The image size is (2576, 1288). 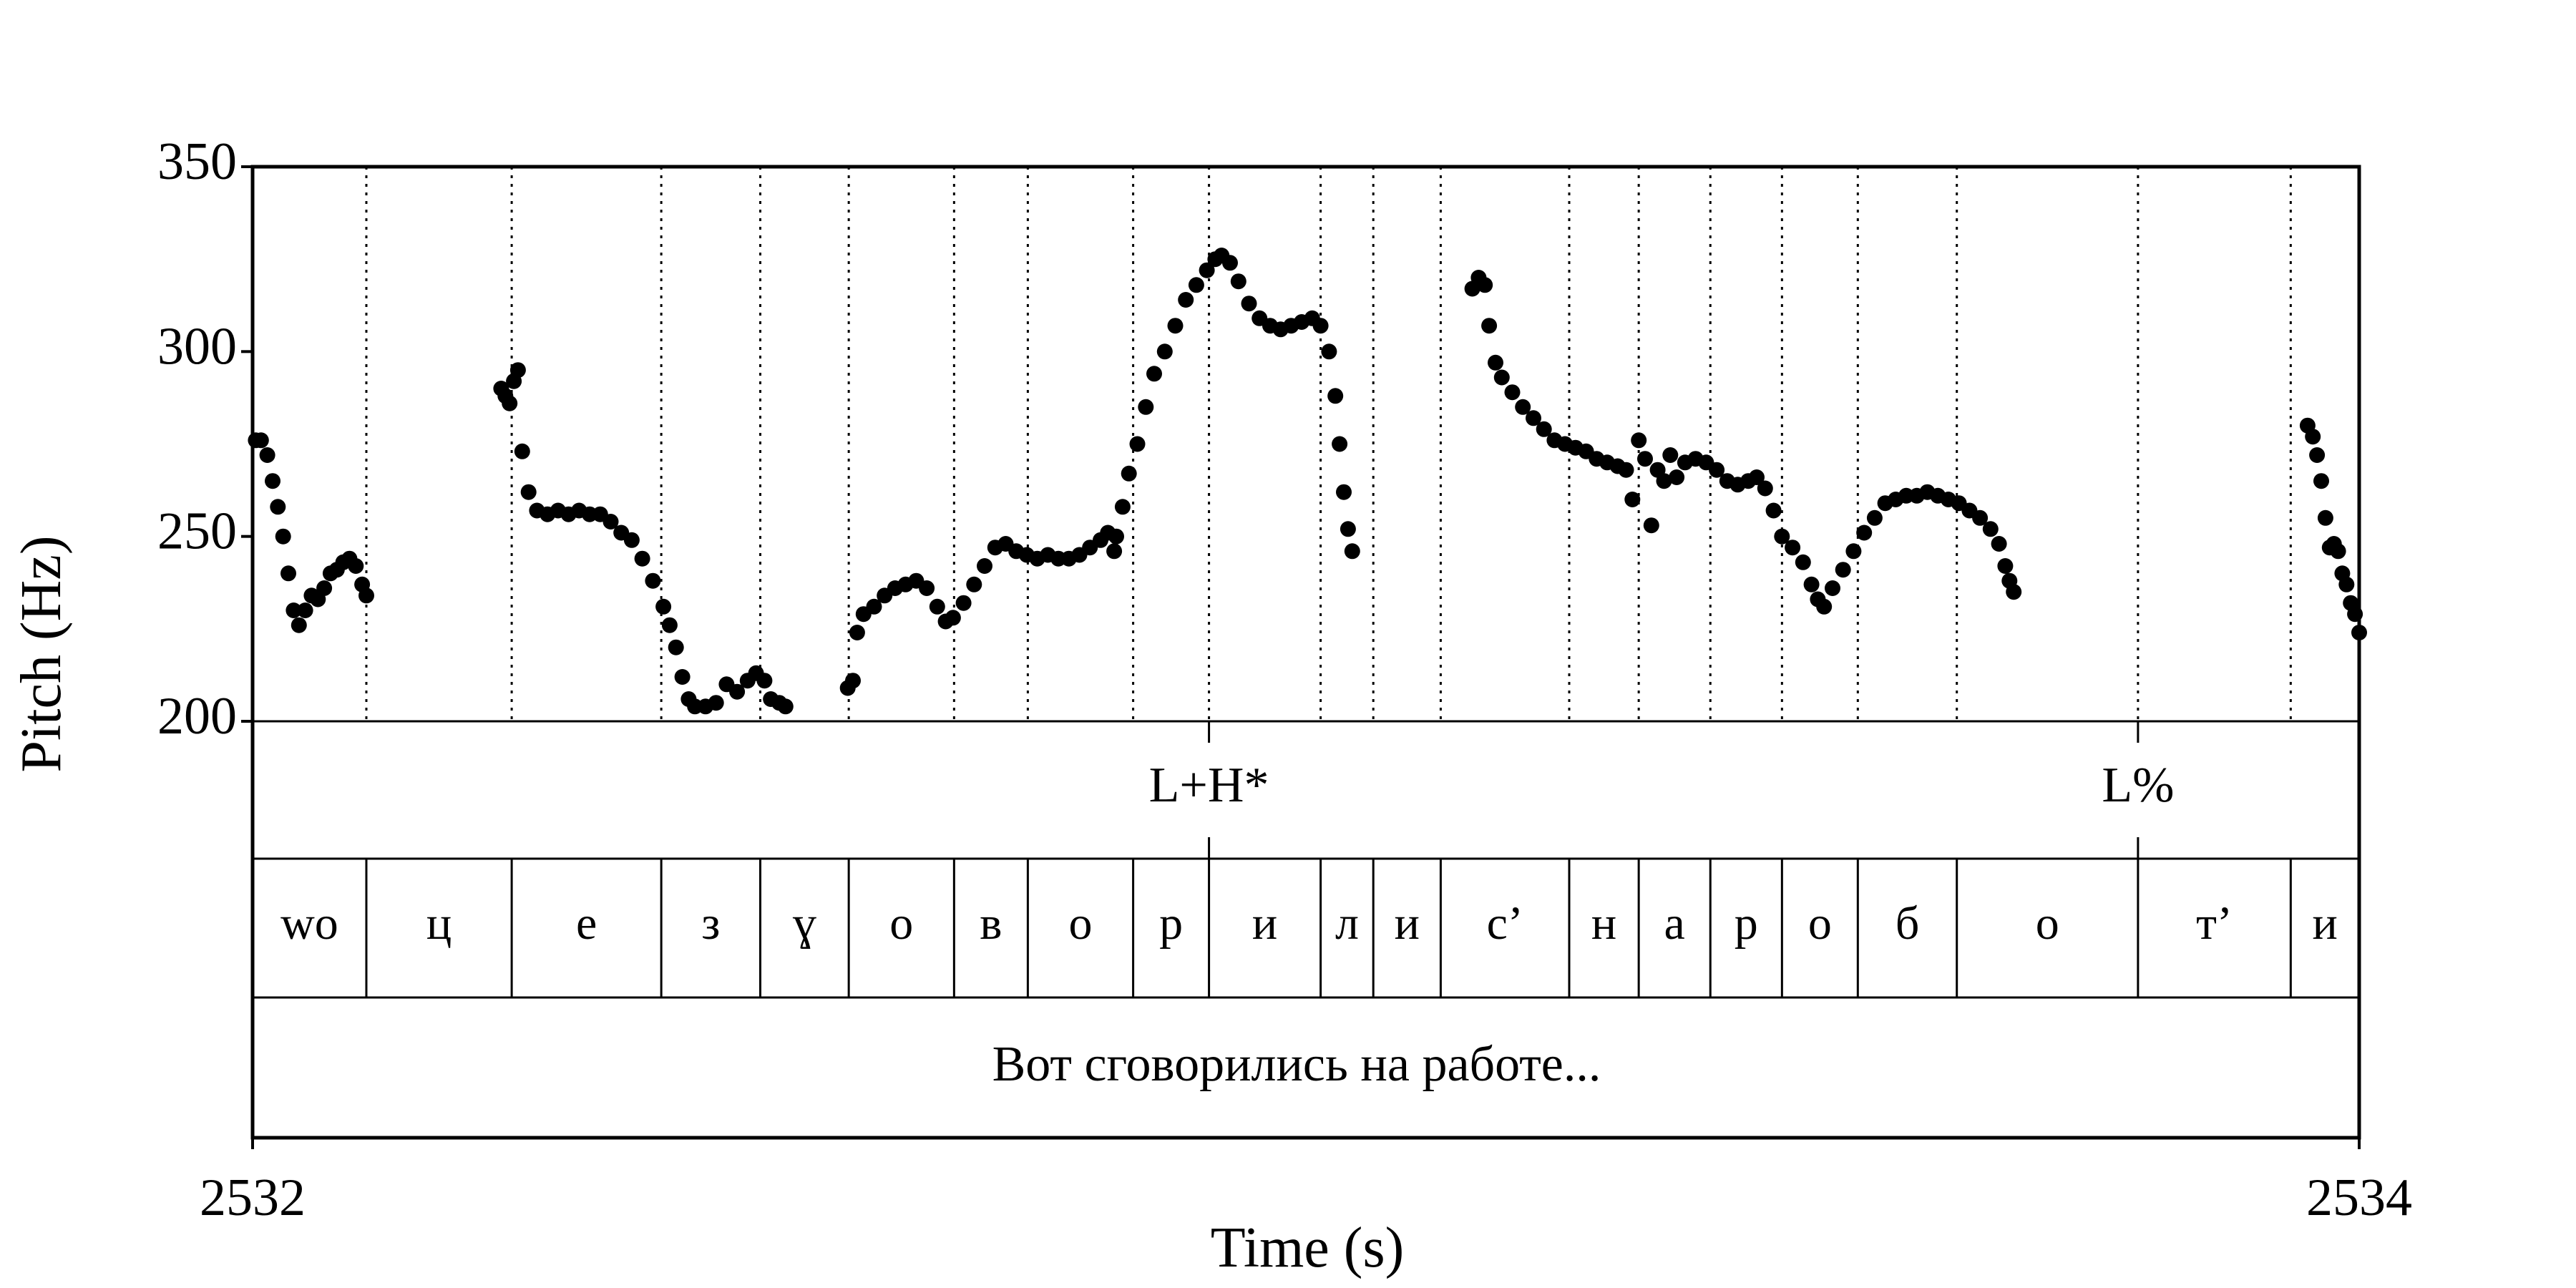 What do you see at coordinates (1347, 923) in the screenshot?
I see `segment-label: л` at bounding box center [1347, 923].